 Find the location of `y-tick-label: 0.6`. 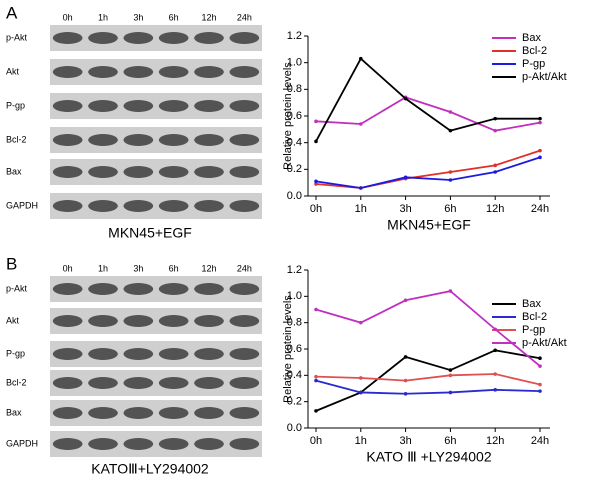

y-tick-label: 0.6 is located at coordinates (294, 116).